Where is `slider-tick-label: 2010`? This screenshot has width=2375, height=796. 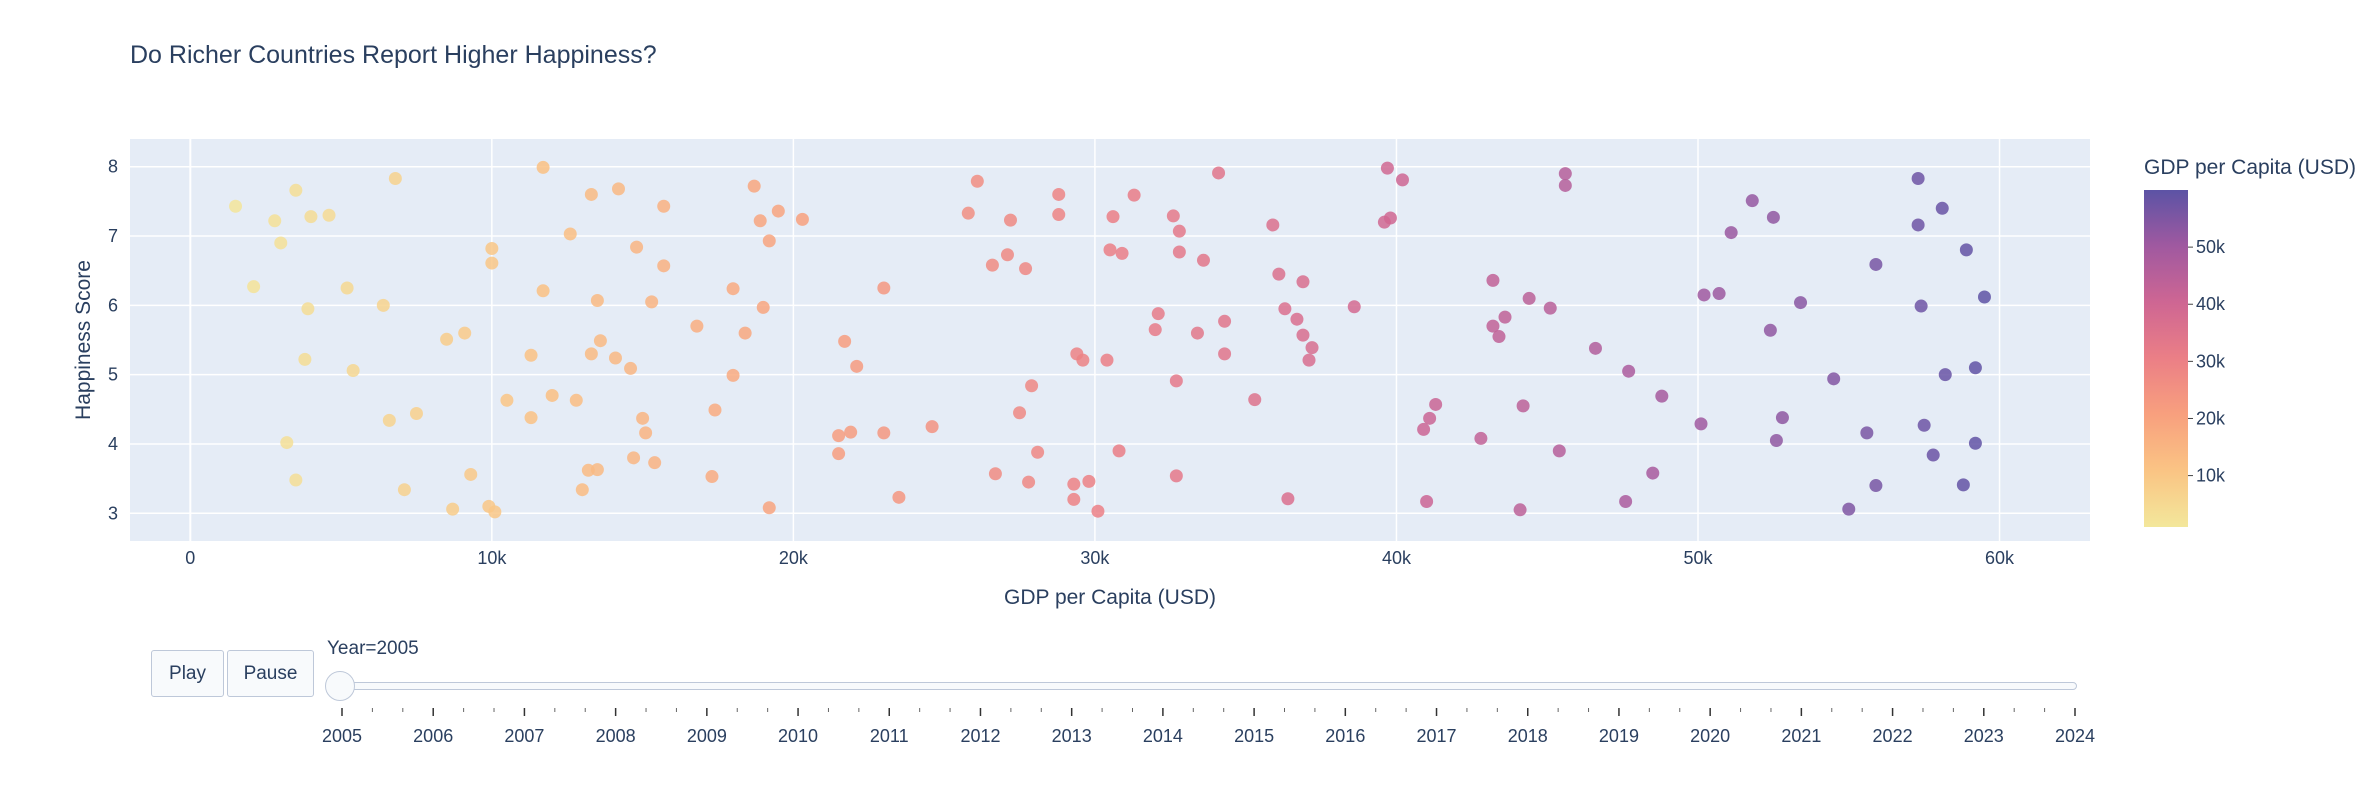 slider-tick-label: 2010 is located at coordinates (798, 736).